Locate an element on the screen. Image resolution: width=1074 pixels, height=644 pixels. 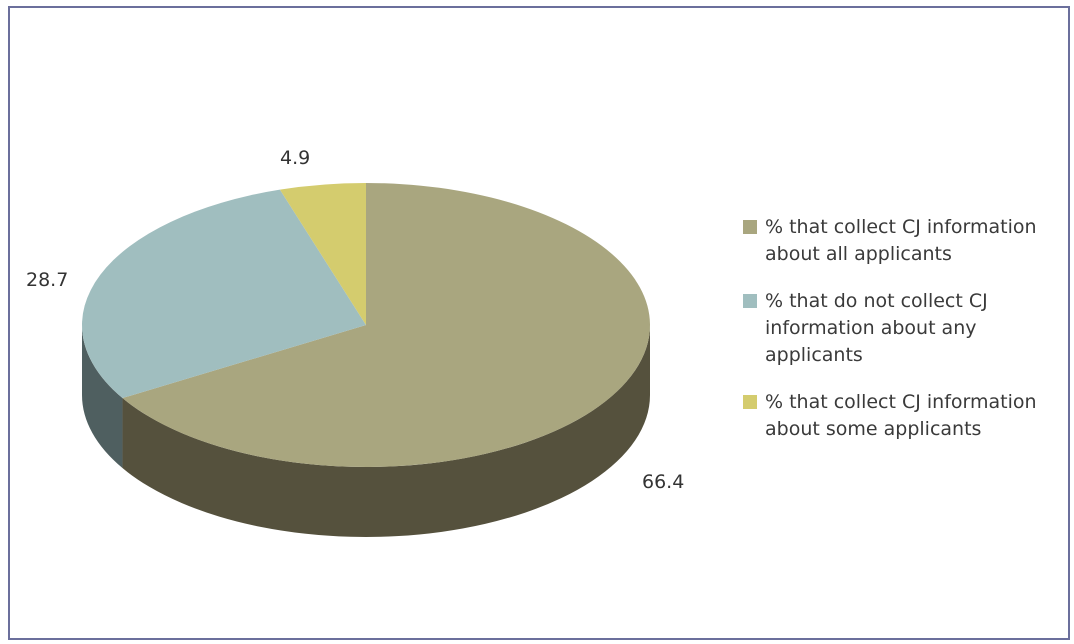
data-label-1: 28.7 is located at coordinates (47, 280).